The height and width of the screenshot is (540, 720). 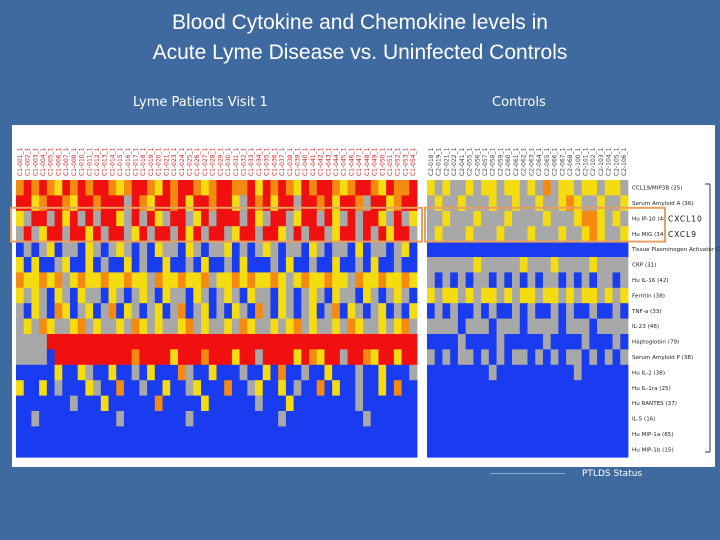 I want to click on row-label: CRP (31), so click(x=644, y=266).